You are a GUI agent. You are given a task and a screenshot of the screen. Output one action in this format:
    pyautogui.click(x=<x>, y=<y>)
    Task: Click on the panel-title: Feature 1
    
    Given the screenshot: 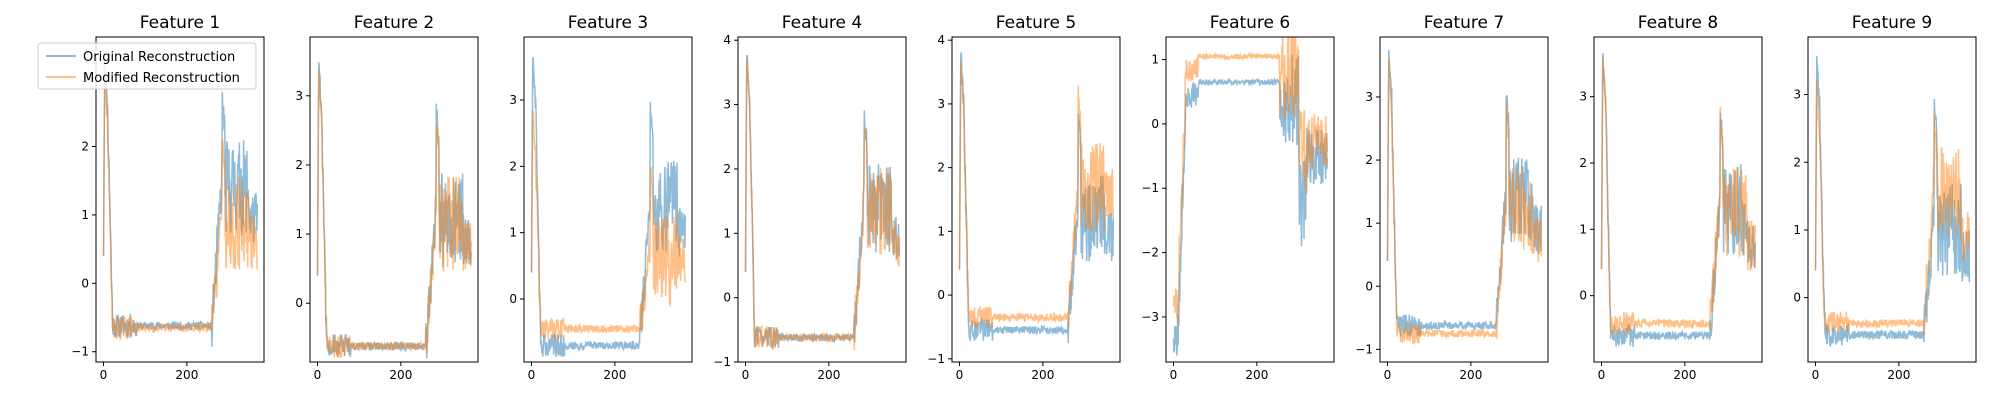 What is the action you would take?
    pyautogui.click(x=180, y=23)
    